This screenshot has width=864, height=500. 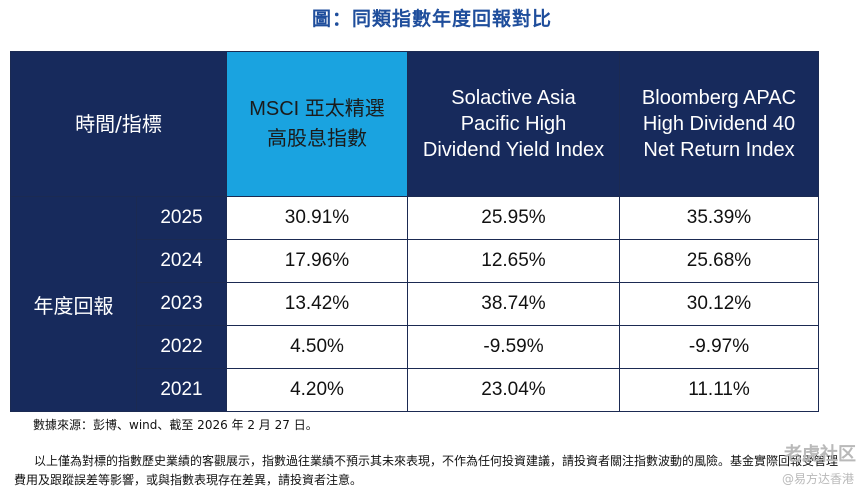 I want to click on data-source-note: 數據來源：彭博、wind、截至 2026 年 2 月 27 日。, so click(x=175, y=425).